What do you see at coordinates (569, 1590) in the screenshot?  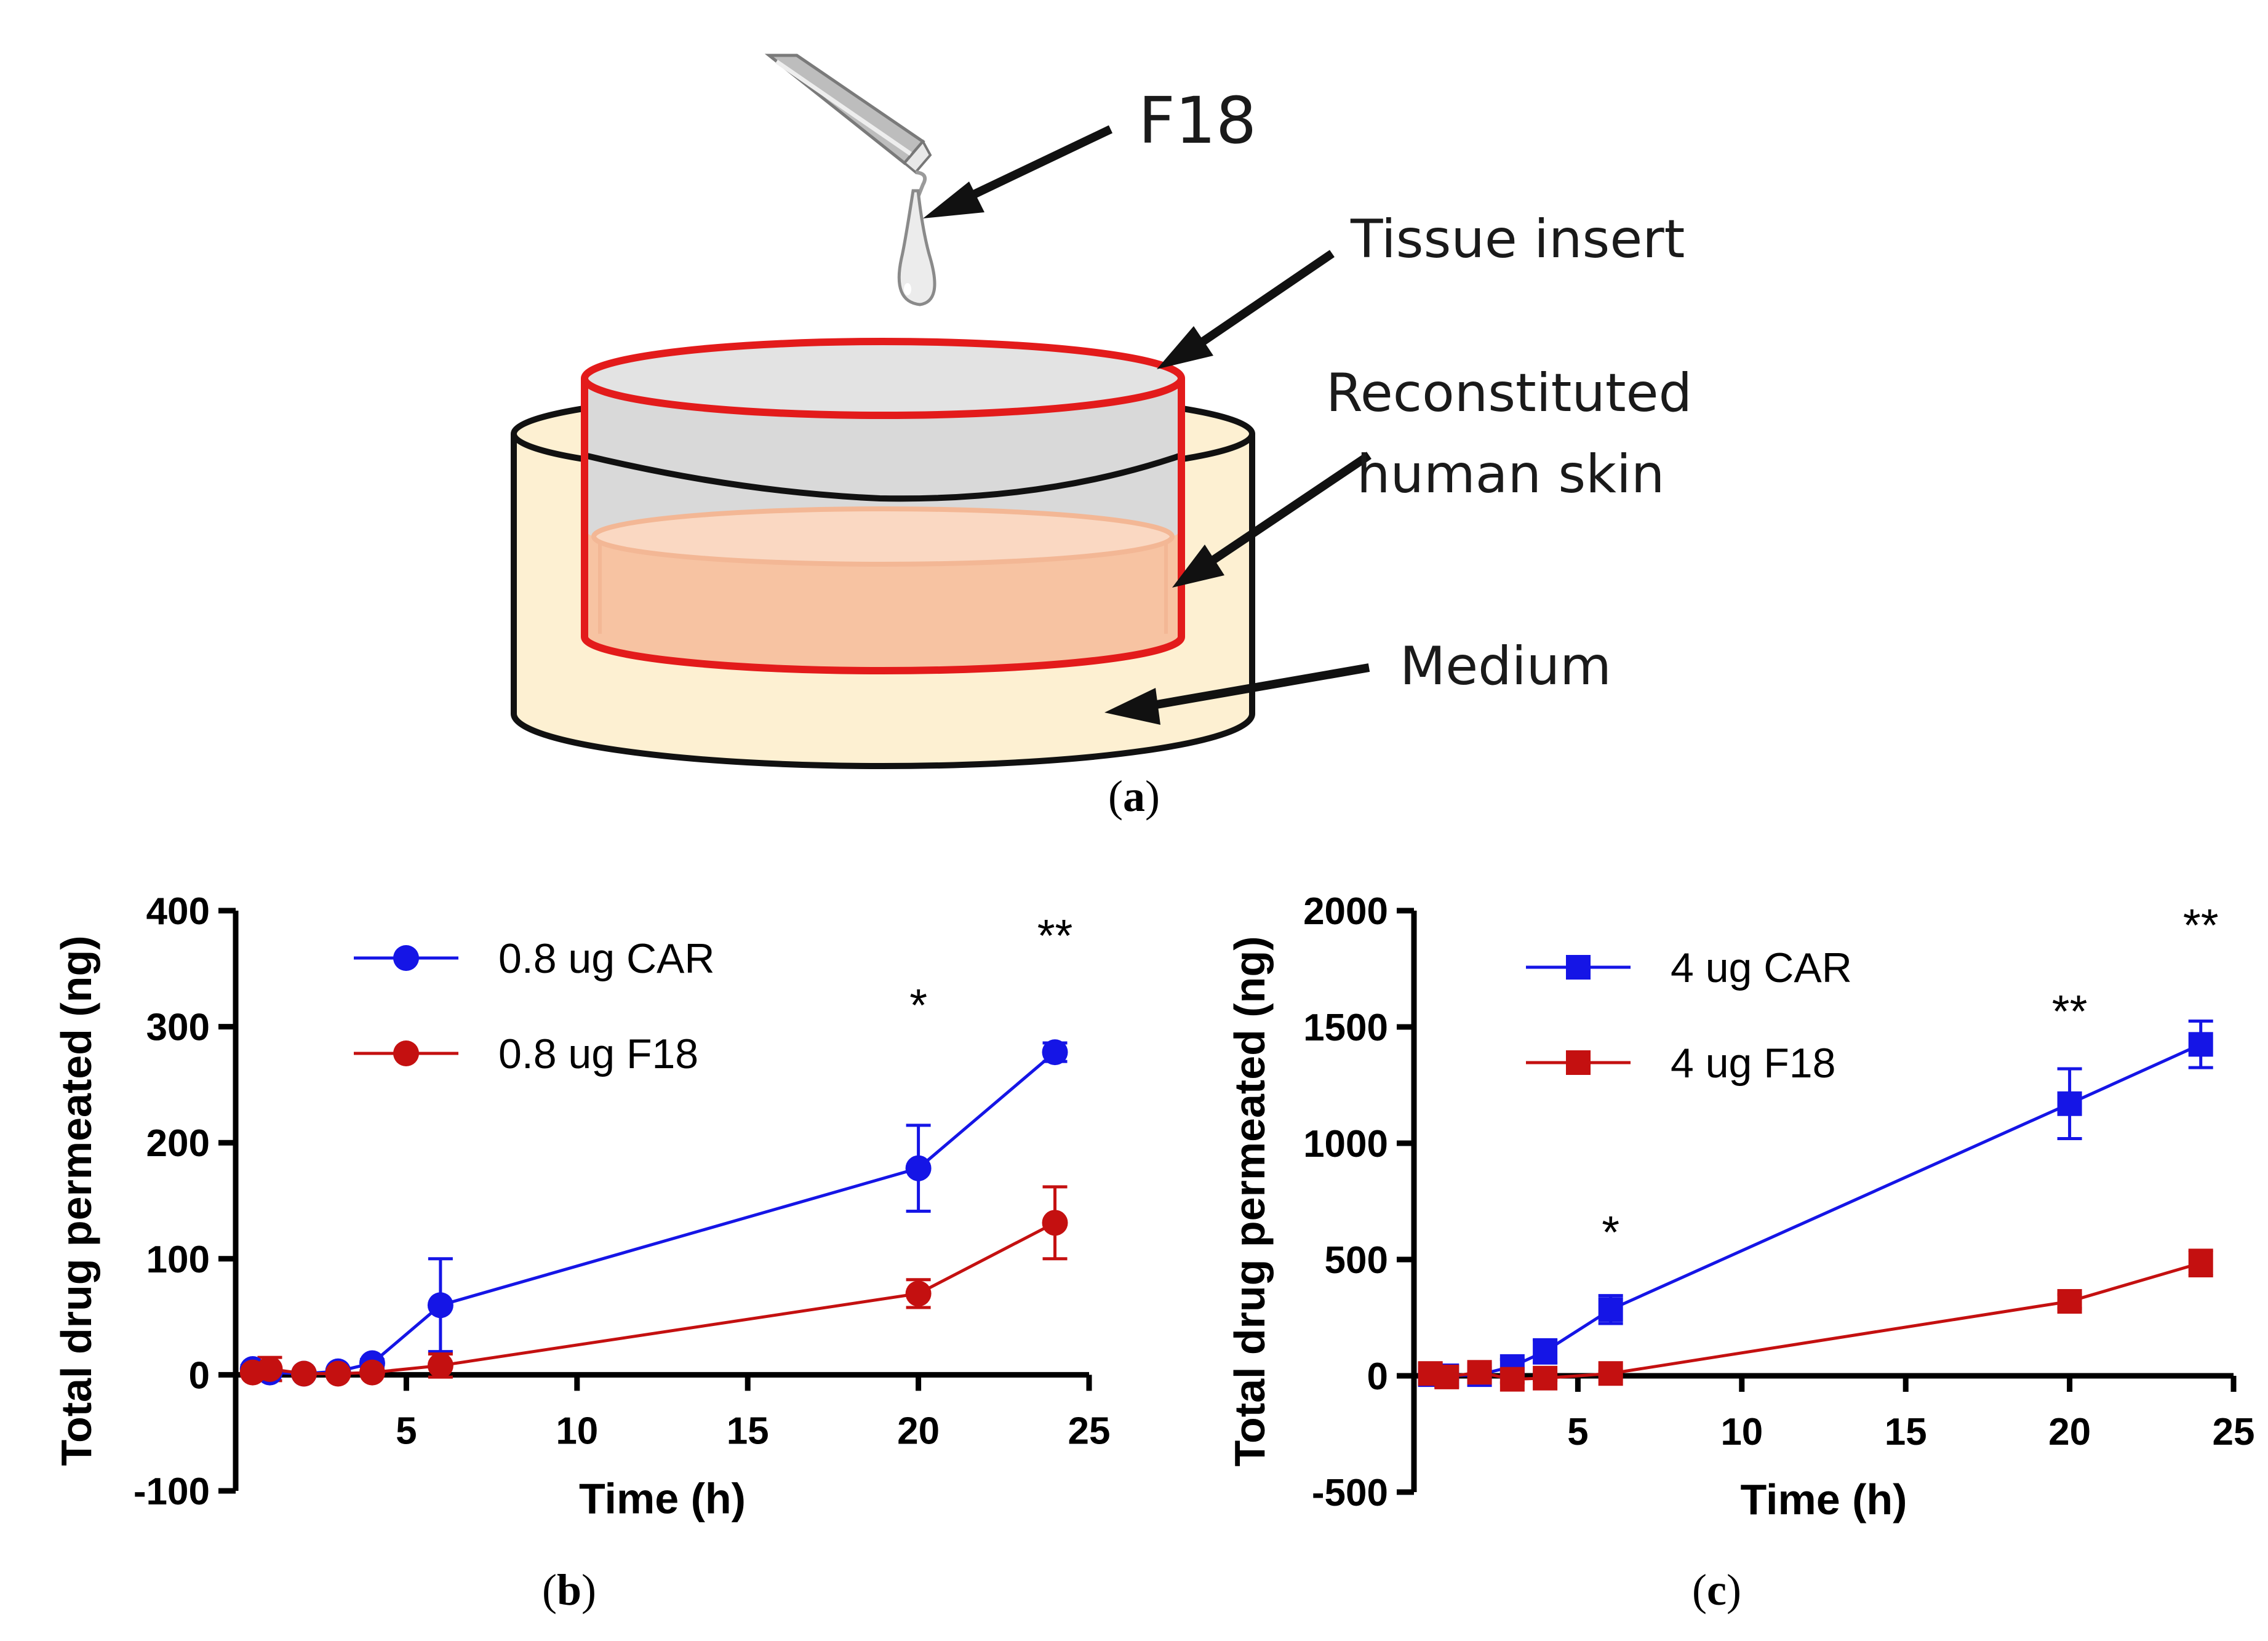 I see `chart-b-caption: (b)` at bounding box center [569, 1590].